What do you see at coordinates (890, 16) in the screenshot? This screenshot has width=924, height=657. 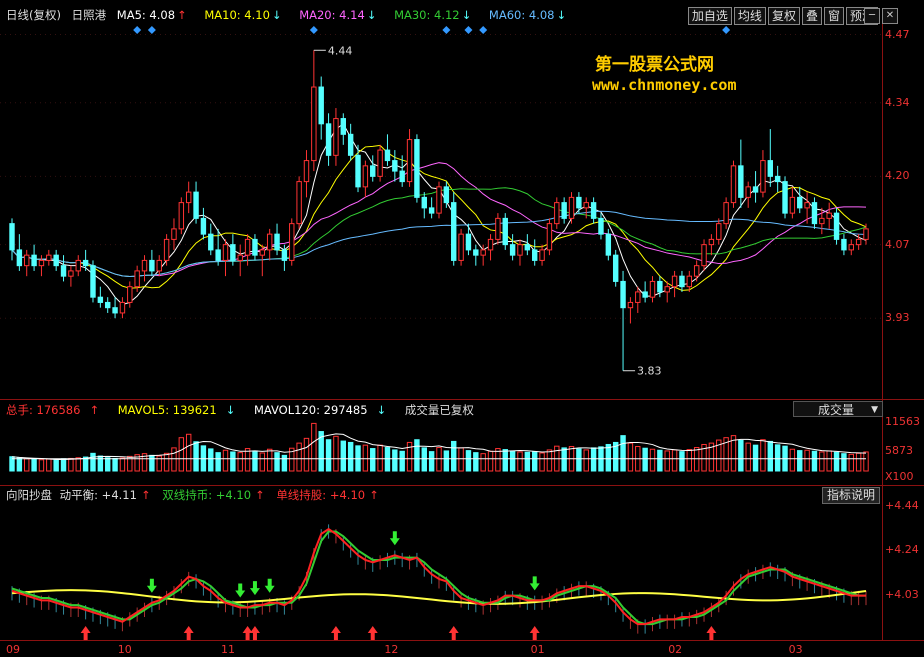 I see `close-icon: ✕` at bounding box center [890, 16].